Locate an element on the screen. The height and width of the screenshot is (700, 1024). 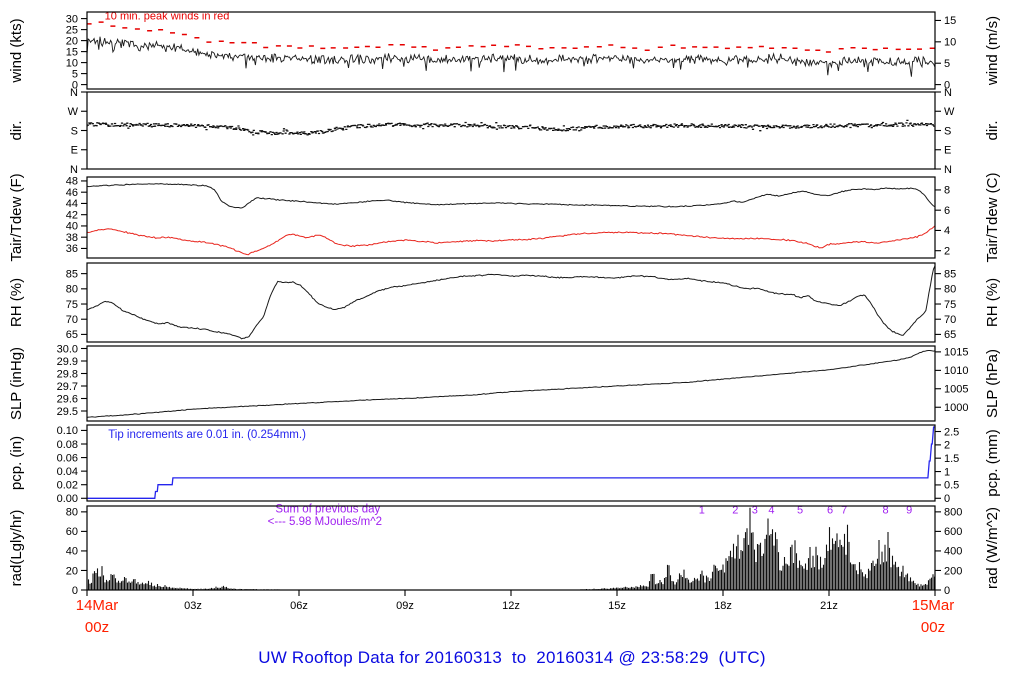
right-tick-label: 70 is located at coordinates (950, 320).